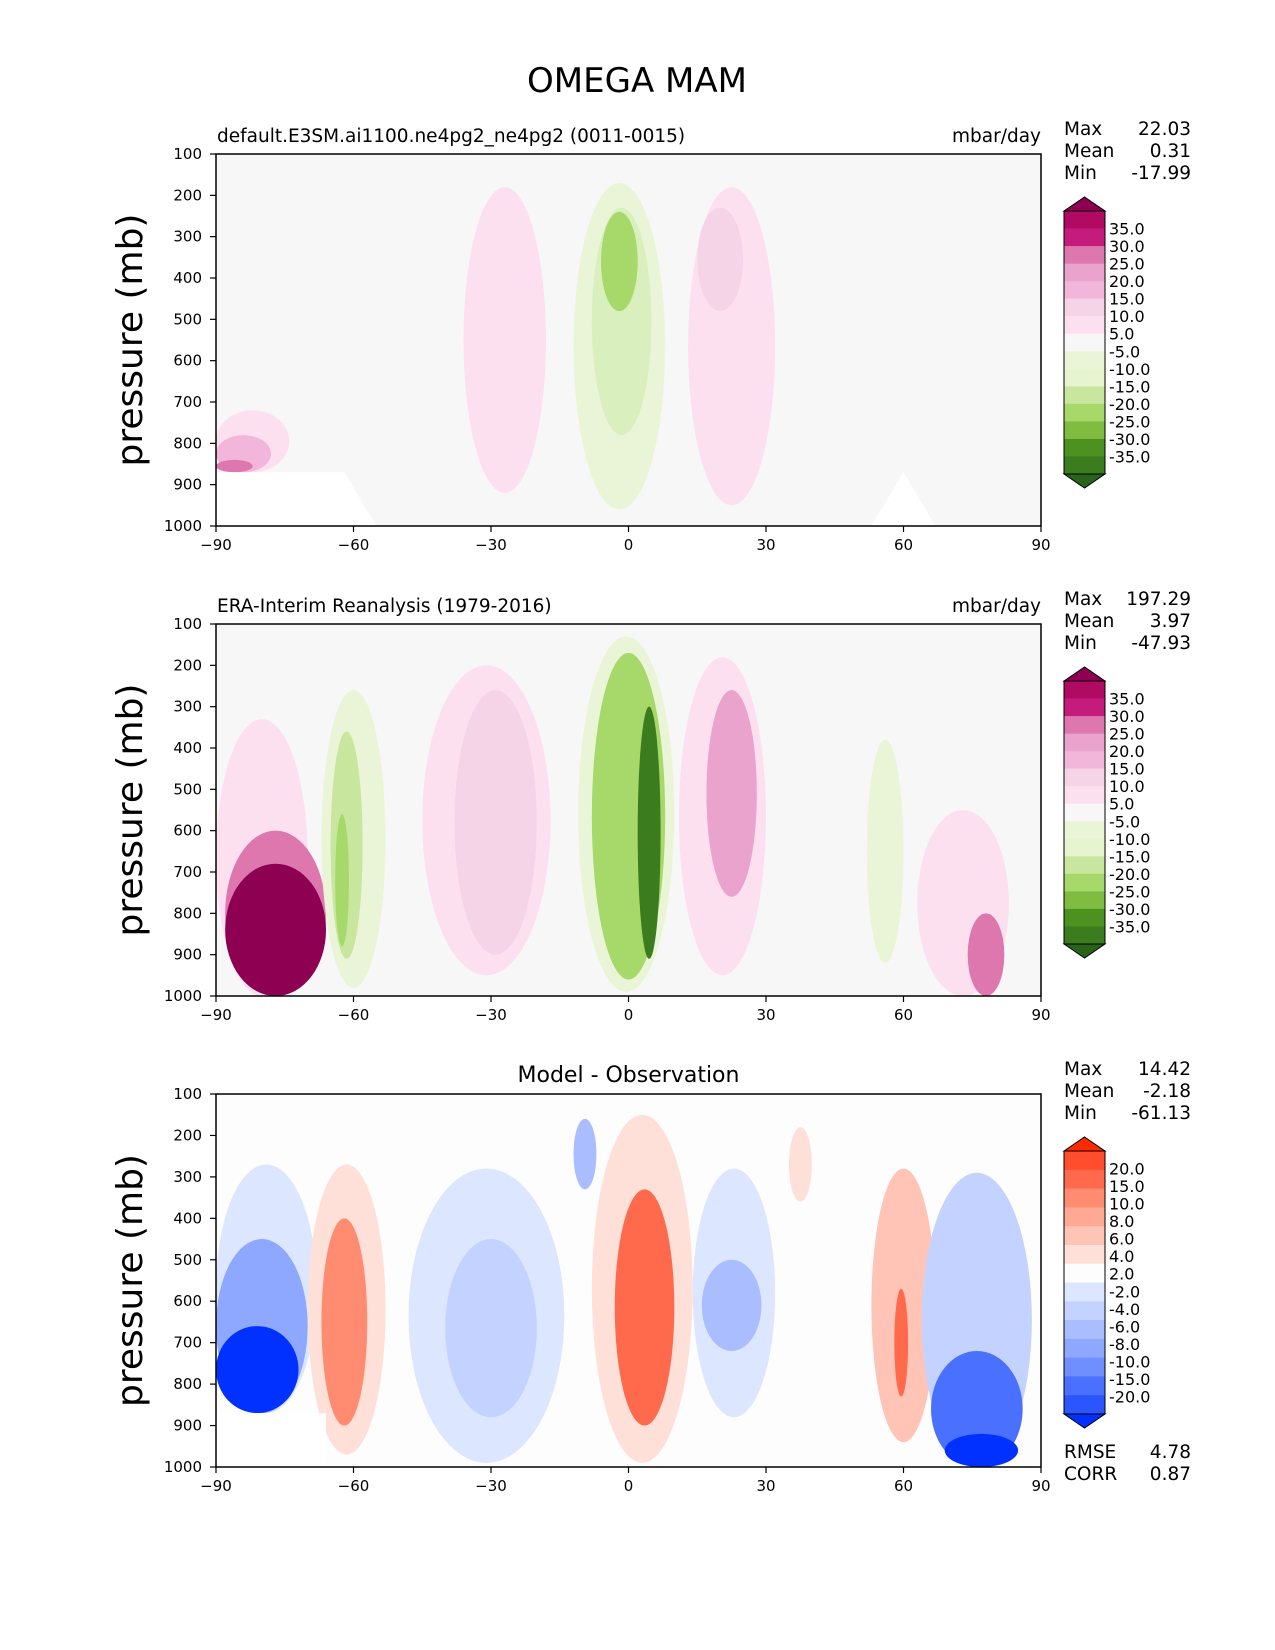  I want to click on stat-value-min: -17.99, so click(1161, 173).